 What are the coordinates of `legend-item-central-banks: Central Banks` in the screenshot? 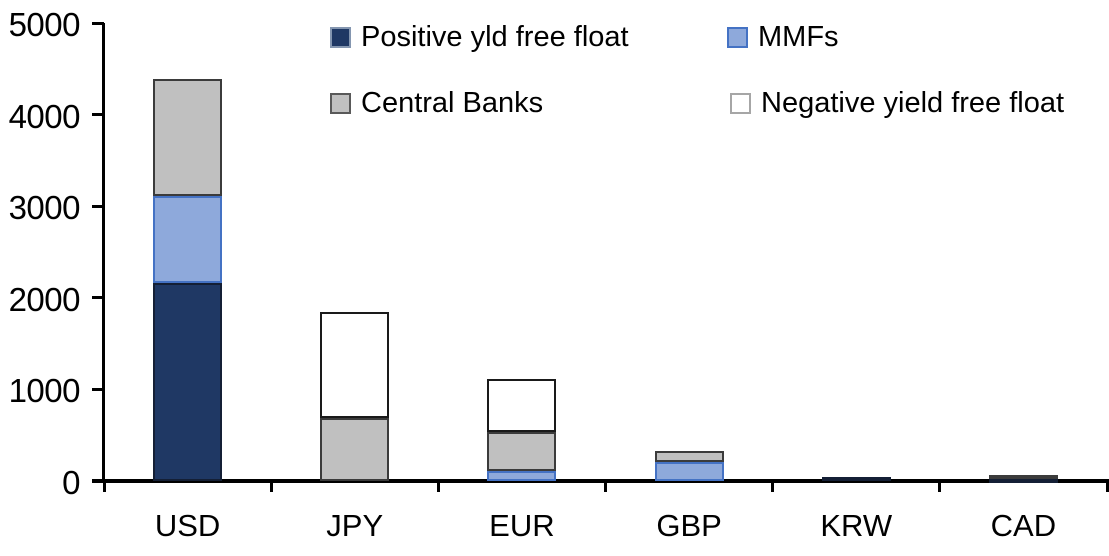 It's located at (436, 103).